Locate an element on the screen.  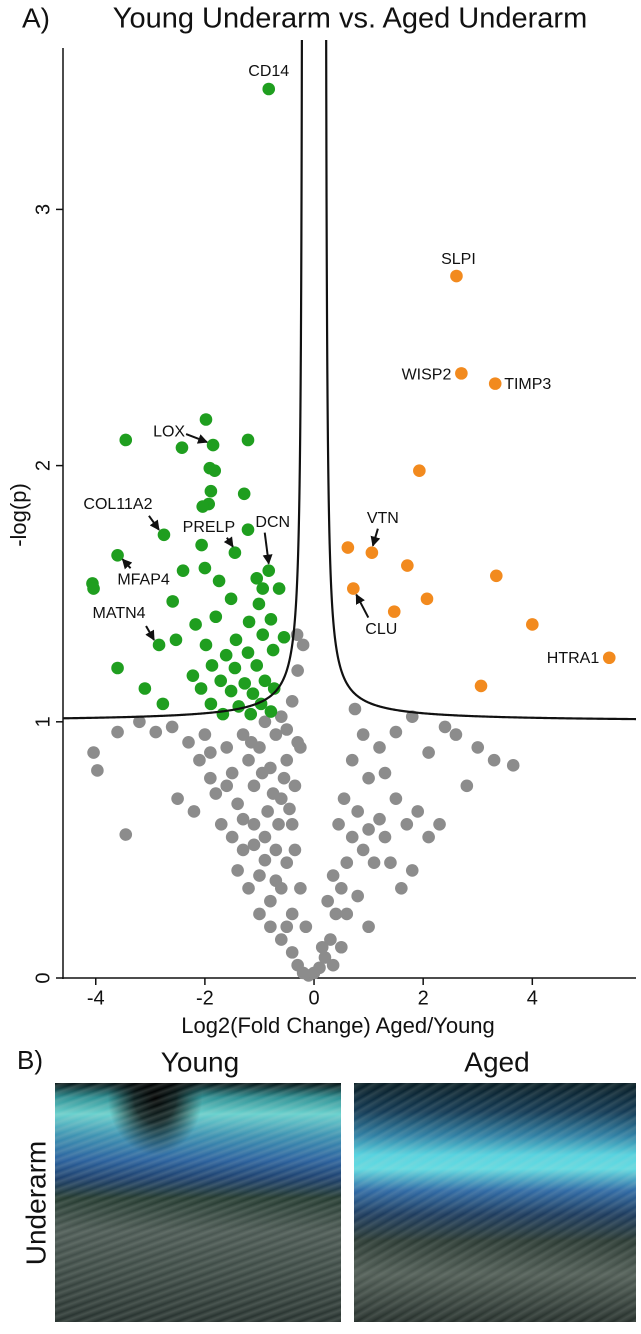
gene-label: WISP2 is located at coordinates (427, 375).